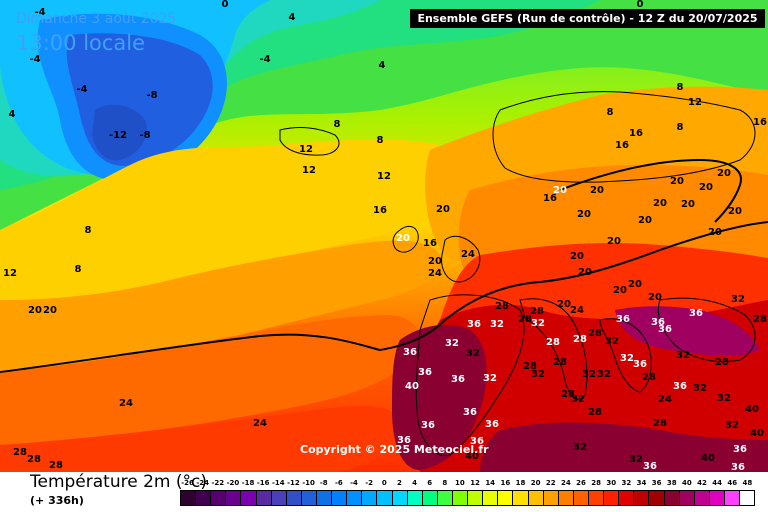 This screenshot has width=768, height=512. I want to click on color-scale-tick: 32, so click(626, 483).